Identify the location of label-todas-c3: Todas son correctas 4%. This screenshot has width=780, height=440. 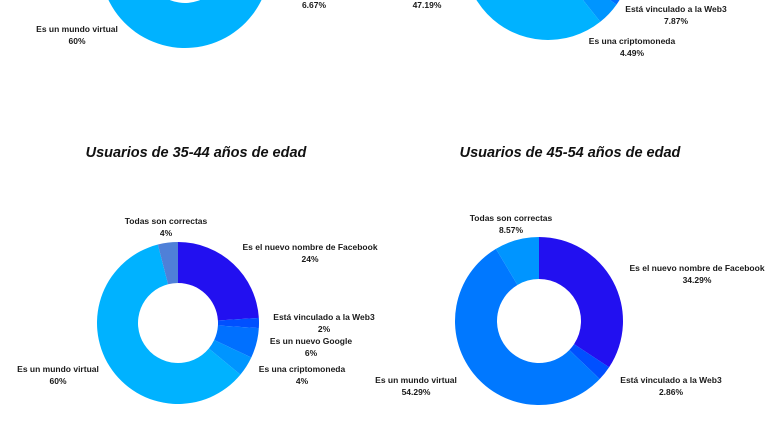
(166, 227).